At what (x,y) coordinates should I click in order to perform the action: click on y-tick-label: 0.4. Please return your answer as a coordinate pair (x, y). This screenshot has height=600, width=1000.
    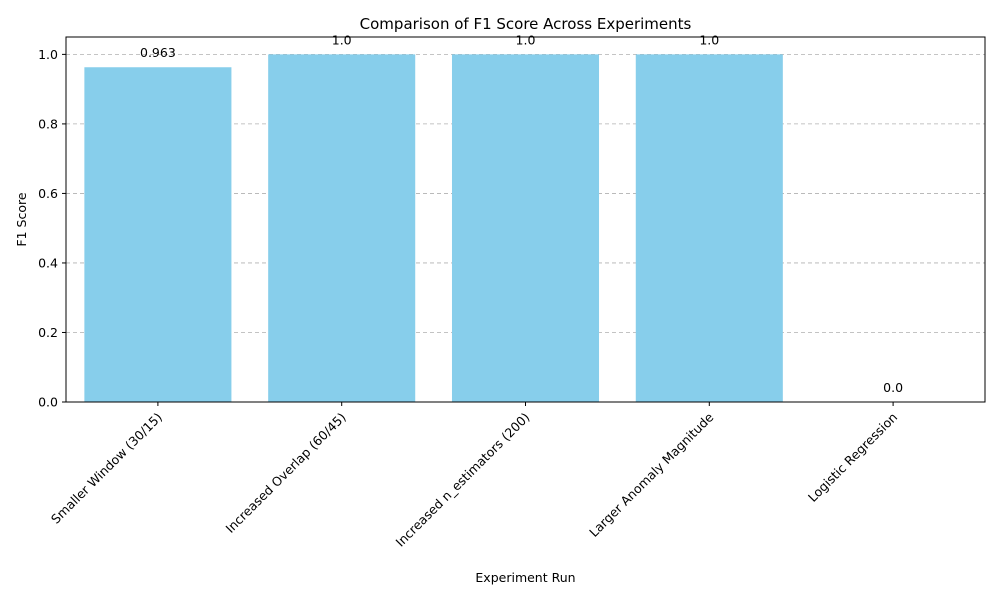
    Looking at the image, I should click on (48, 262).